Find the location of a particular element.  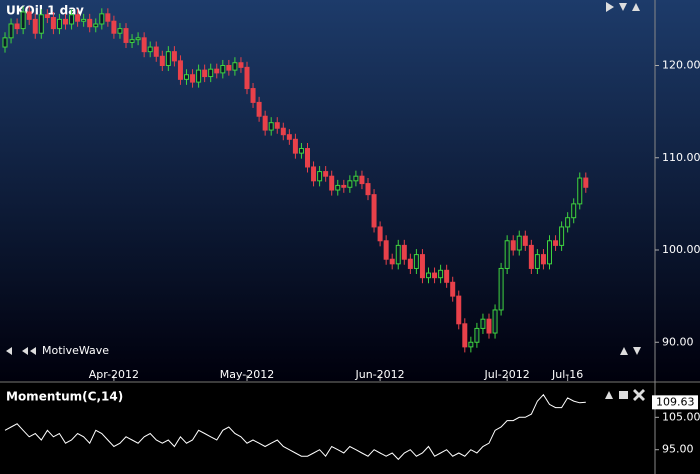

x-tick-label: Jul-16 is located at coordinates (567, 374).